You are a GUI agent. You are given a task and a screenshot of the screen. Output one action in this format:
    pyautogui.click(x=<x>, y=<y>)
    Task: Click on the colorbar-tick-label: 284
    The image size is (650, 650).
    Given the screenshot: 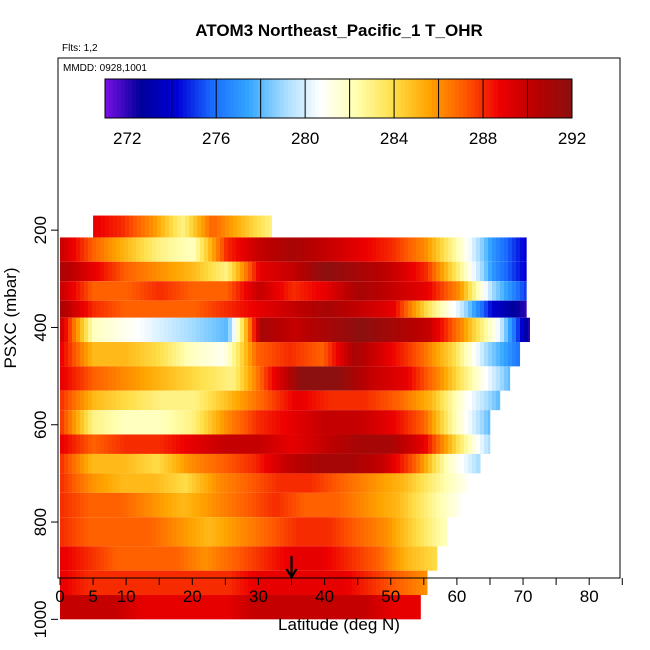 What is the action you would take?
    pyautogui.click(x=394, y=138)
    